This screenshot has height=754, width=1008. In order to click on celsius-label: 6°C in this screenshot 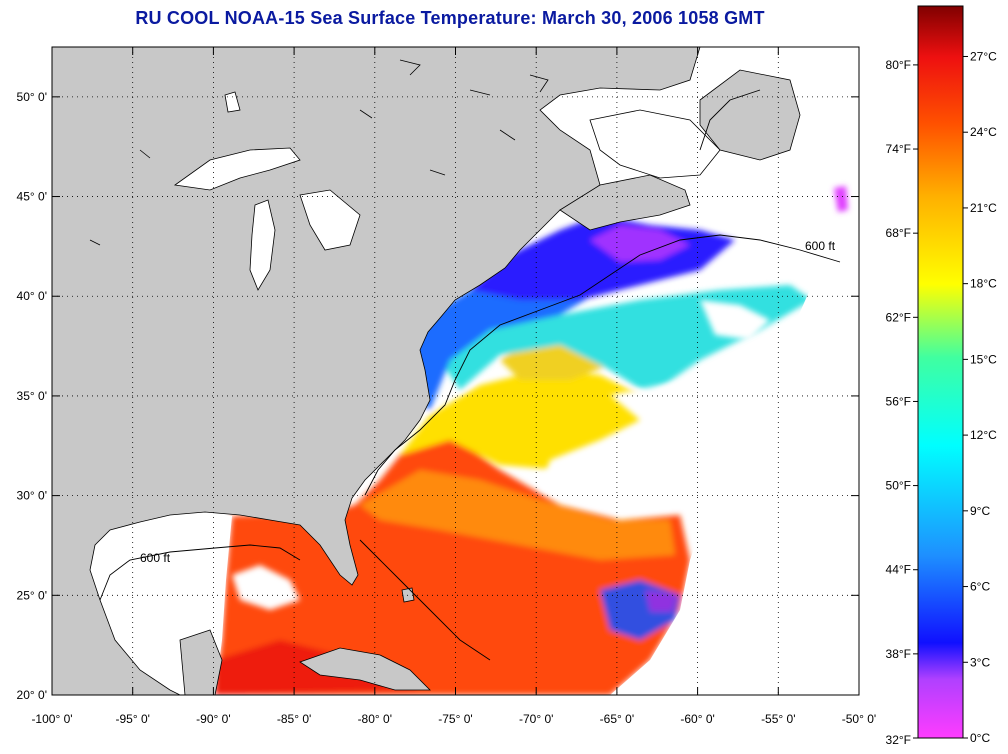, I will do `click(980, 587)`.